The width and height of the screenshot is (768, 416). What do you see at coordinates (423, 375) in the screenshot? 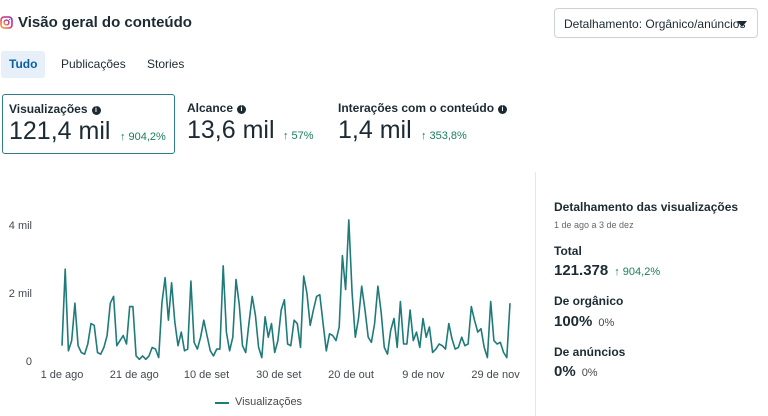
I see `x-tick-label: 9 de nov` at bounding box center [423, 375].